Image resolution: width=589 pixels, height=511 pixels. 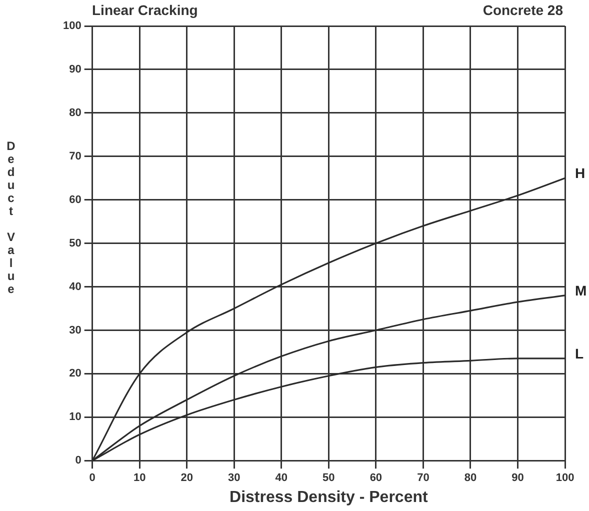 What do you see at coordinates (75, 156) in the screenshot?
I see `y-tick-label: 70` at bounding box center [75, 156].